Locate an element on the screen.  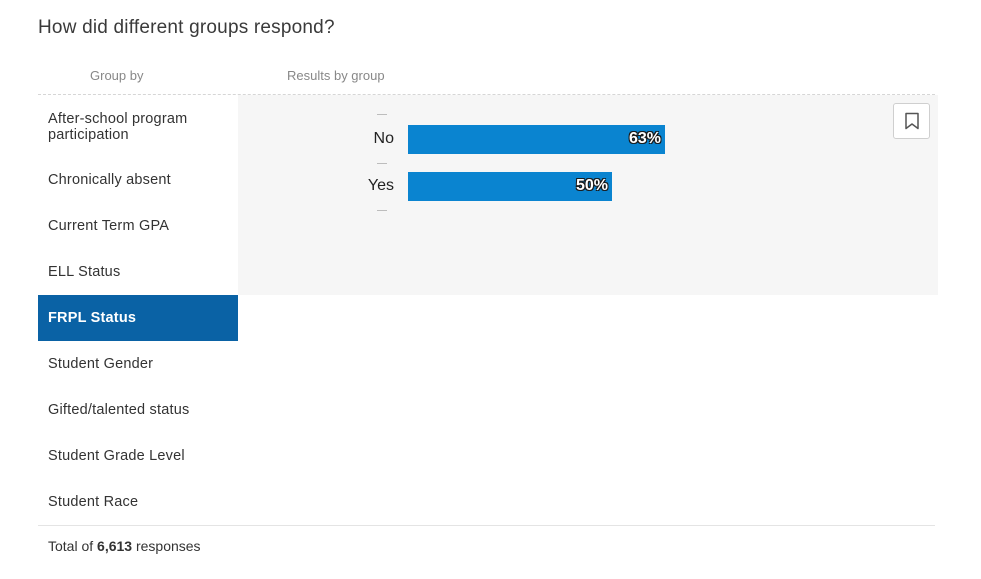
sidebar-item-label: Gifted/talented status is located at coordinates (119, 410).